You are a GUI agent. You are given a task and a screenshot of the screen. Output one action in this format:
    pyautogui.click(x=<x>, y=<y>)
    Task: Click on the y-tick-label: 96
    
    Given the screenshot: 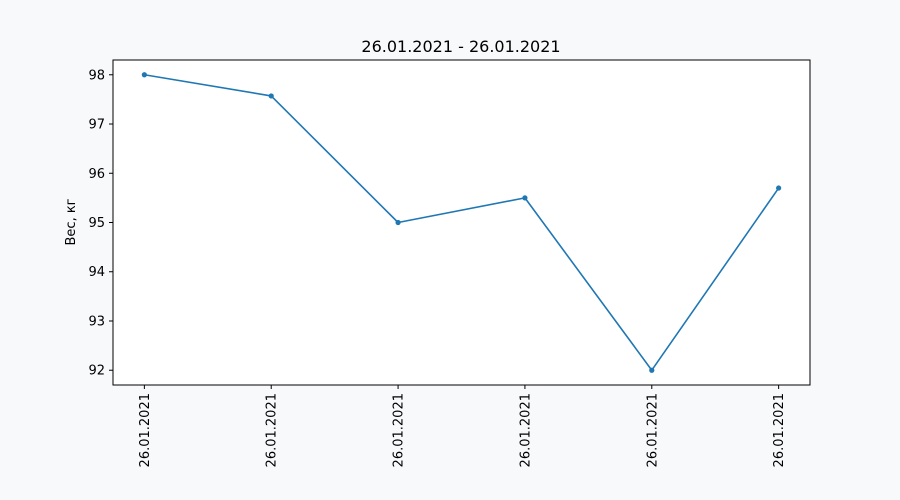 What is the action you would take?
    pyautogui.click(x=96, y=174)
    